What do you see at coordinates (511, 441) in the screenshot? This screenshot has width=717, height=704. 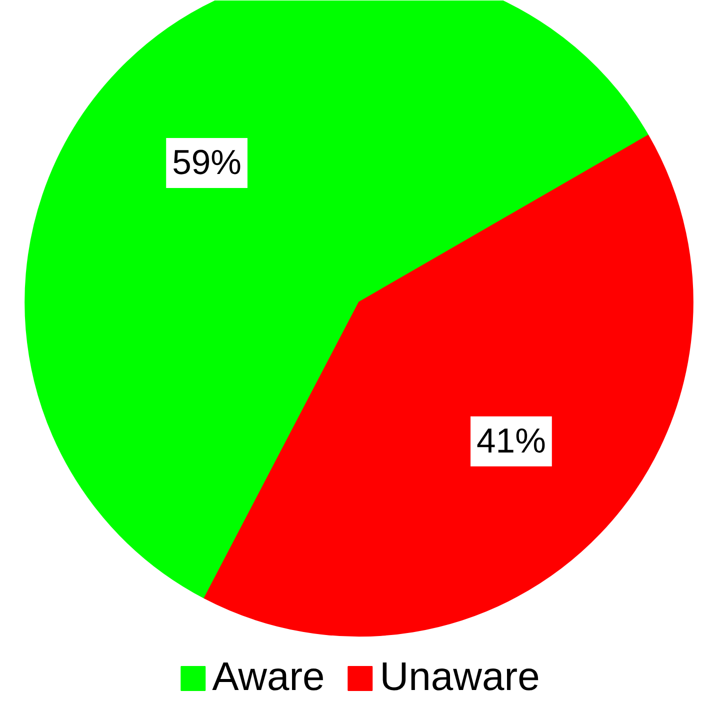 I see `data-label: 41%` at bounding box center [511, 441].